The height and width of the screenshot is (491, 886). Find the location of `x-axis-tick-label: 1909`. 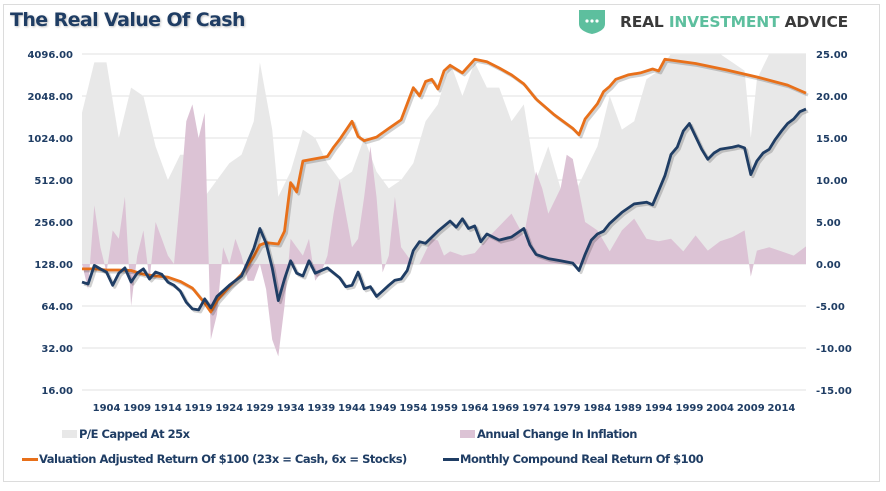

x-axis-tick-label: 1909 is located at coordinates (137, 408).